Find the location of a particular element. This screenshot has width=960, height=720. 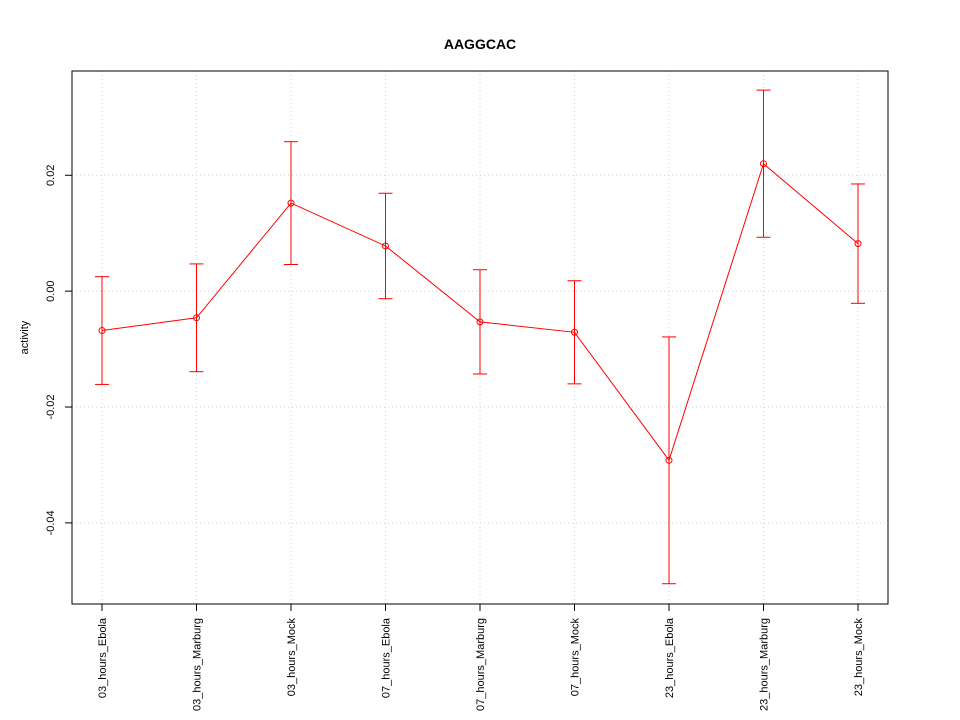

y-tick-label: 0.00 is located at coordinates (51, 290).